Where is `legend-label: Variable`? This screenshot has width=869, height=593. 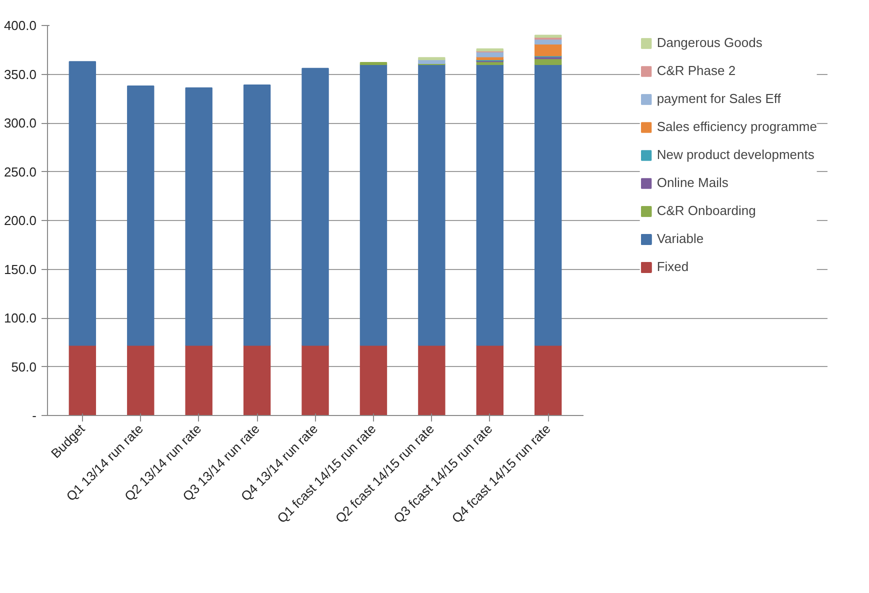
legend-label: Variable is located at coordinates (680, 238).